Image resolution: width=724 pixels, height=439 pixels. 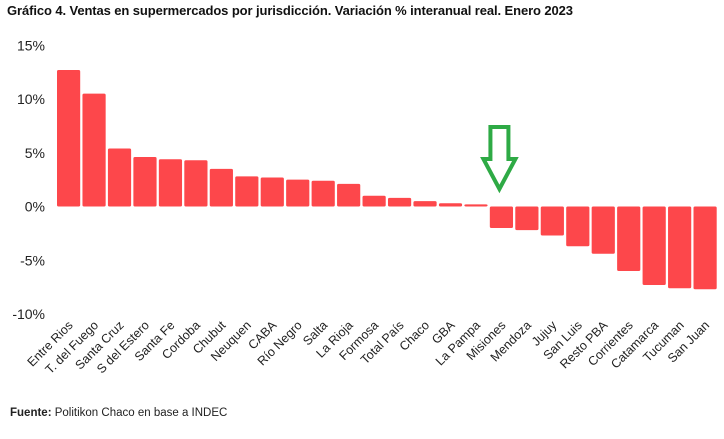 What do you see at coordinates (32, 260) in the screenshot?
I see `y-tick-label: -5%` at bounding box center [32, 260].